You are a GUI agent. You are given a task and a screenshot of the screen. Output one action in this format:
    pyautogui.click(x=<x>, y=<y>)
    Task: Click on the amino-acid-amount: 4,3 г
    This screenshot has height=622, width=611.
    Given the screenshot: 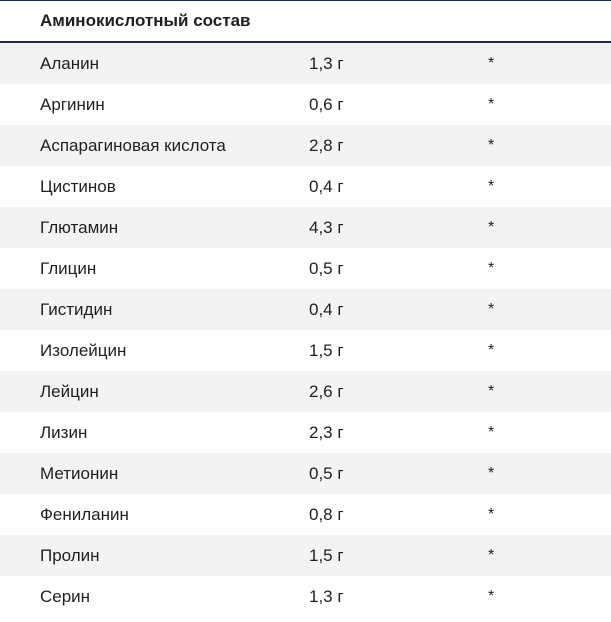 What is the action you would take?
    pyautogui.click(x=326, y=227)
    